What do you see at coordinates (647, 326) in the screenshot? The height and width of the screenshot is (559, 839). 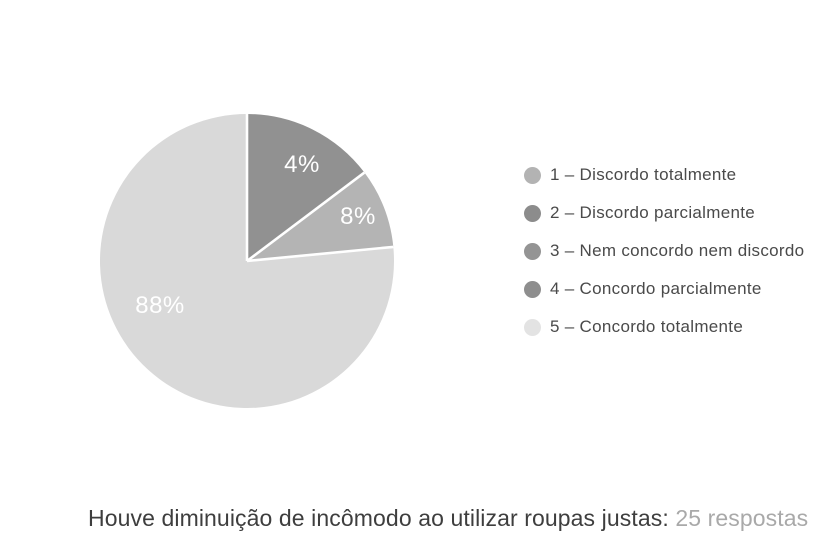 I see `legend-item-label: 5 – Concordo totalmente` at bounding box center [647, 326].